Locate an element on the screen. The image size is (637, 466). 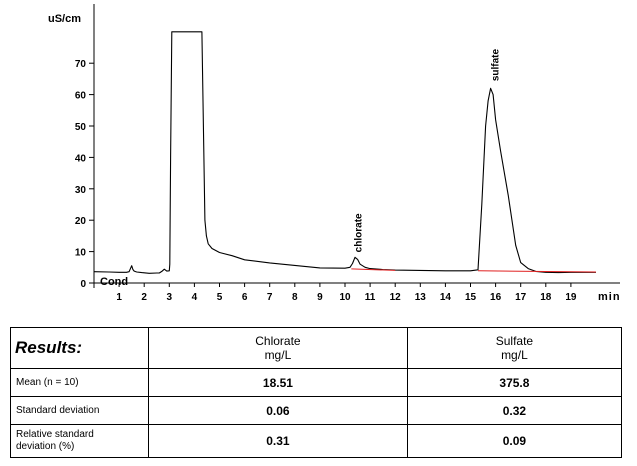
peak-label: chlorate is located at coordinates (359, 232).